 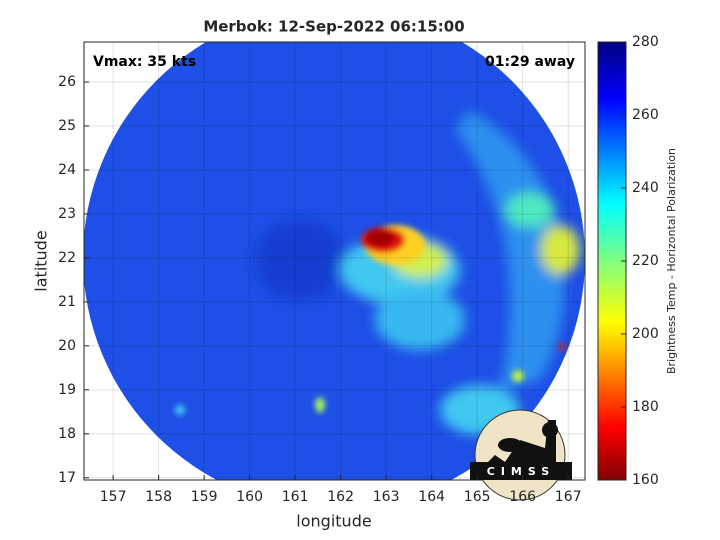 What do you see at coordinates (521, 471) in the screenshot?
I see `logo-text: CIMSS` at bounding box center [521, 471].